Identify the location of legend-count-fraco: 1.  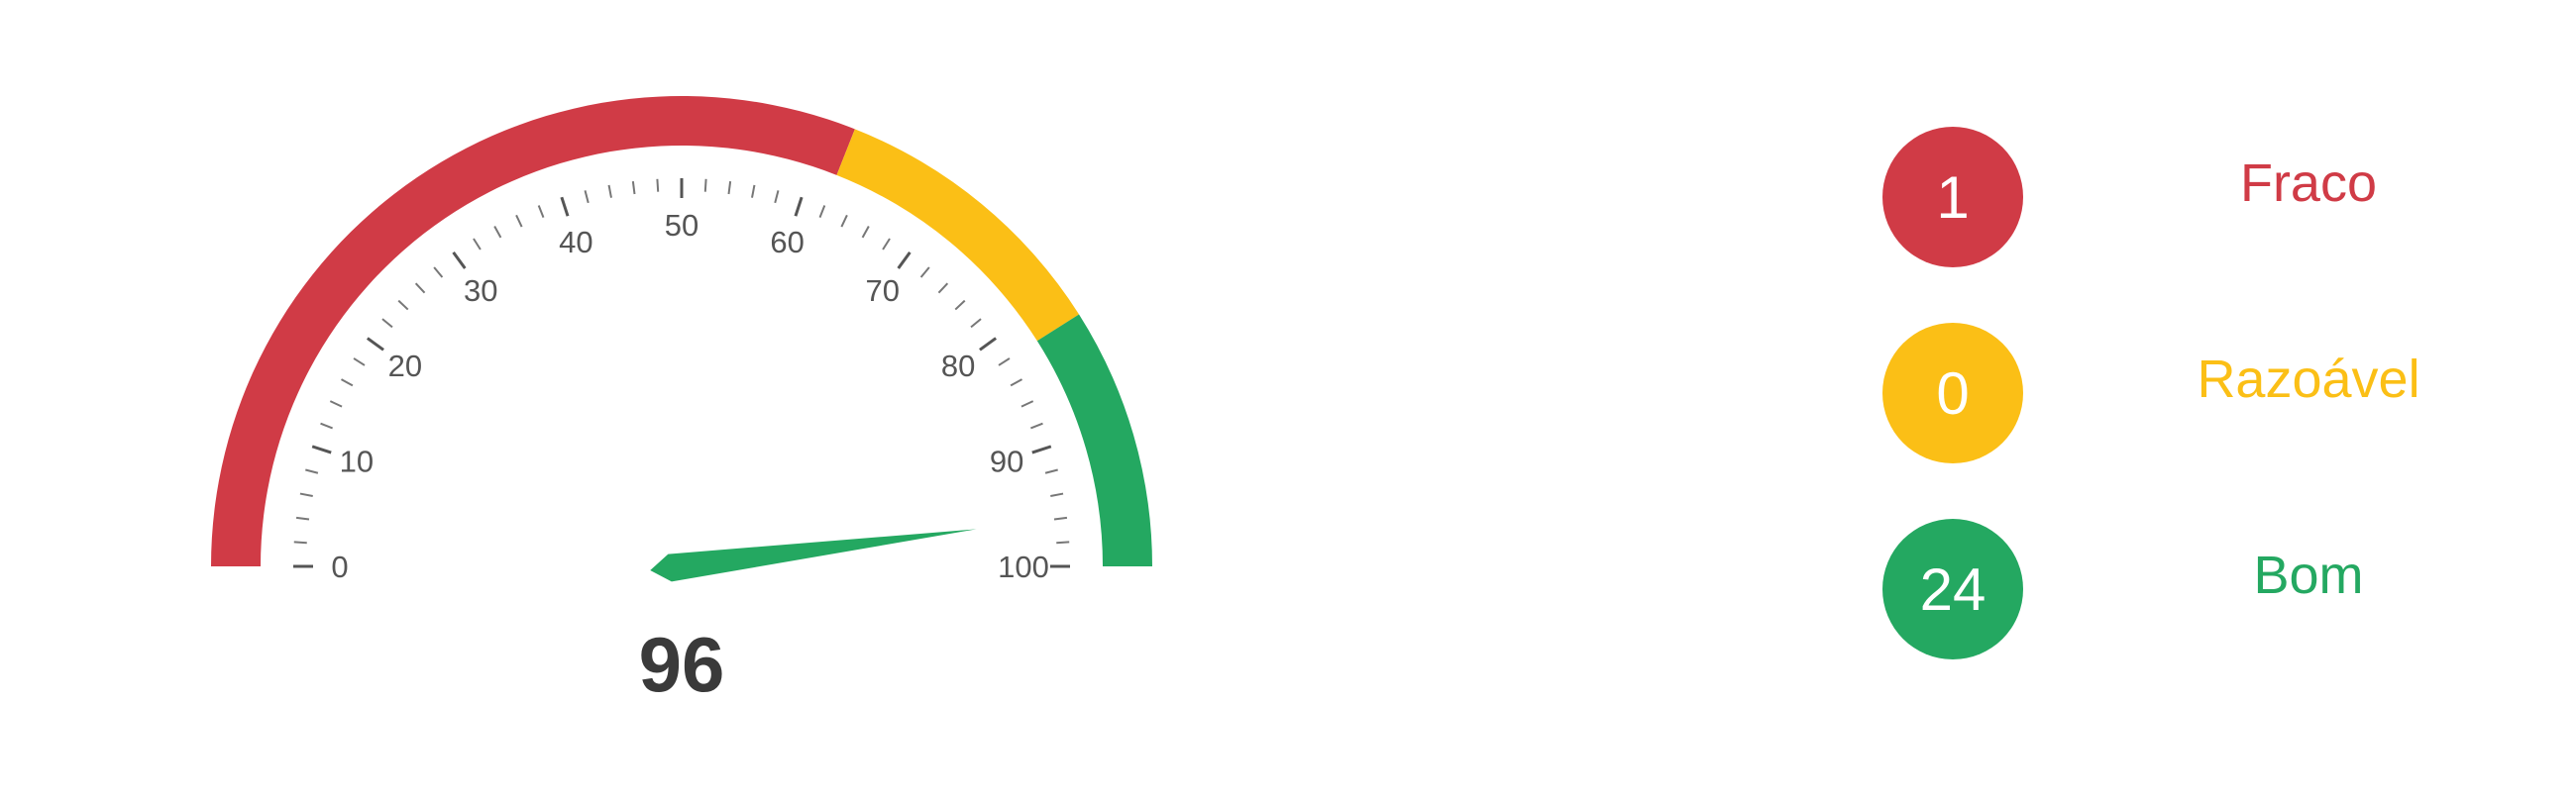
(1952, 197).